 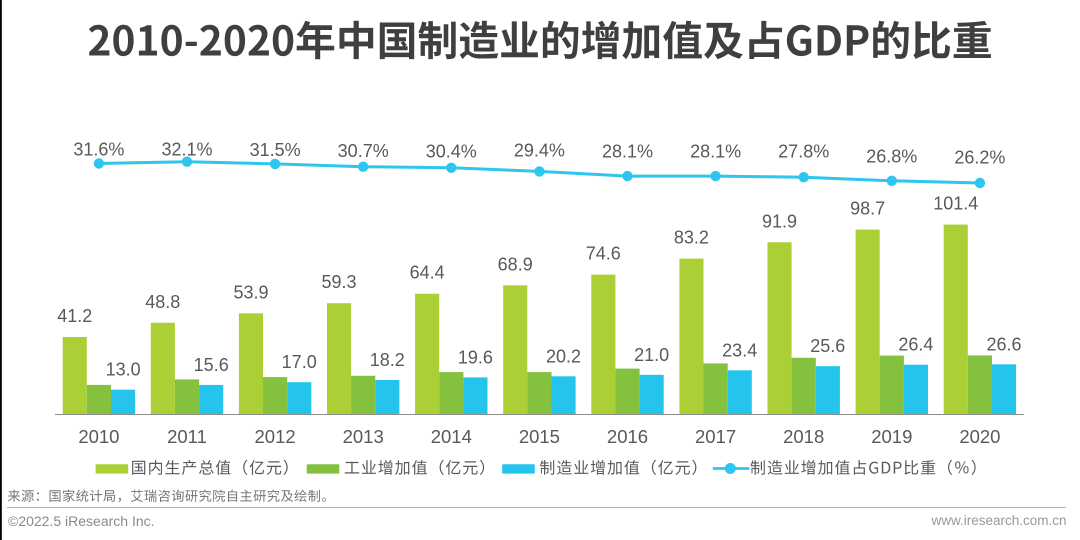 What do you see at coordinates (563, 356) in the screenshot?
I see `svg-text: 20.2` at bounding box center [563, 356].